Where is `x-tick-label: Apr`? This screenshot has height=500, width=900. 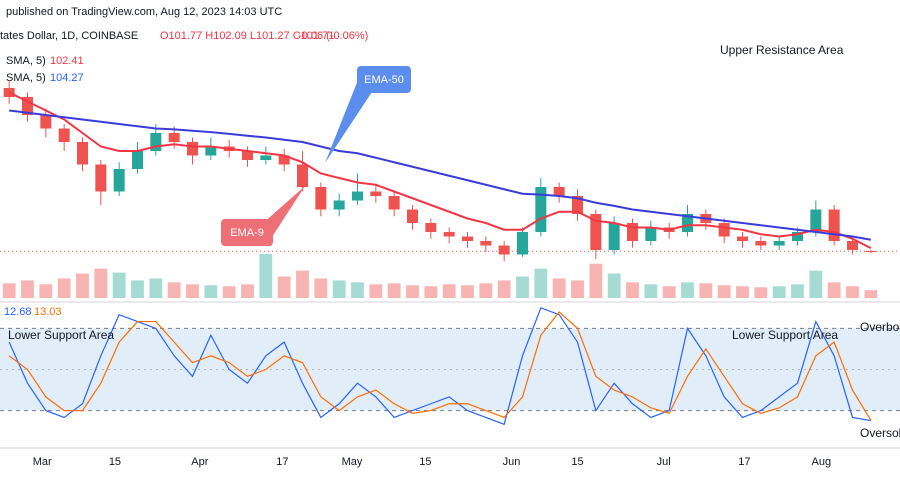 x-tick-label: Apr is located at coordinates (199, 462).